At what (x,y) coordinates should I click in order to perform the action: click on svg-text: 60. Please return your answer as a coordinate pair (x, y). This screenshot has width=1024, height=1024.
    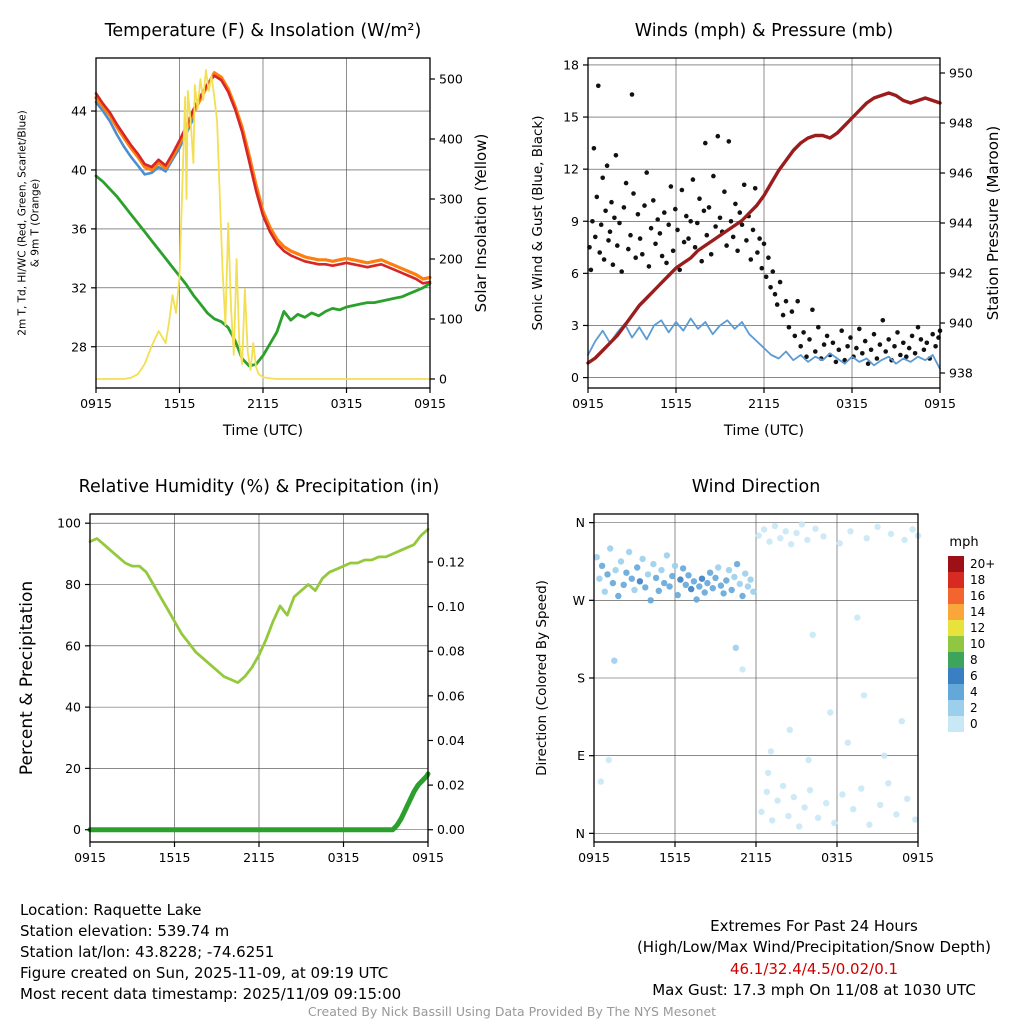
    Looking at the image, I should click on (73, 645).